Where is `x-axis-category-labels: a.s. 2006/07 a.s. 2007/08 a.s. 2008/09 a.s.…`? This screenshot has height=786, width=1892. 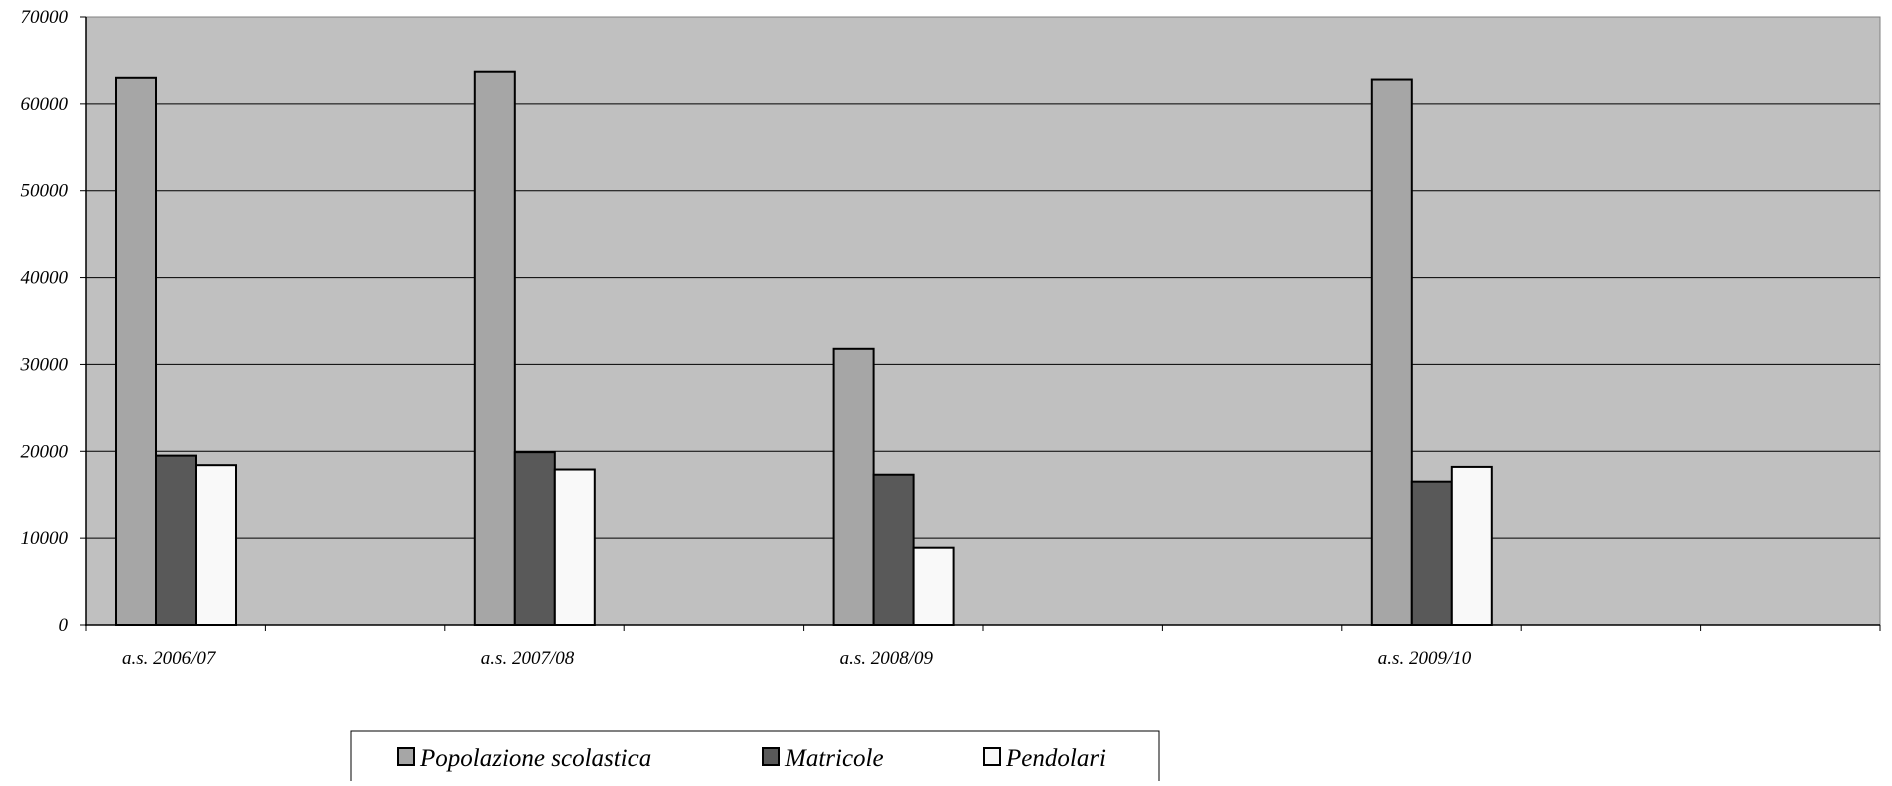
x-axis-category-labels: a.s. 2006/07 a.s. 2007/08 a.s. 2008/09 a.s.… is located at coordinates (797, 658).